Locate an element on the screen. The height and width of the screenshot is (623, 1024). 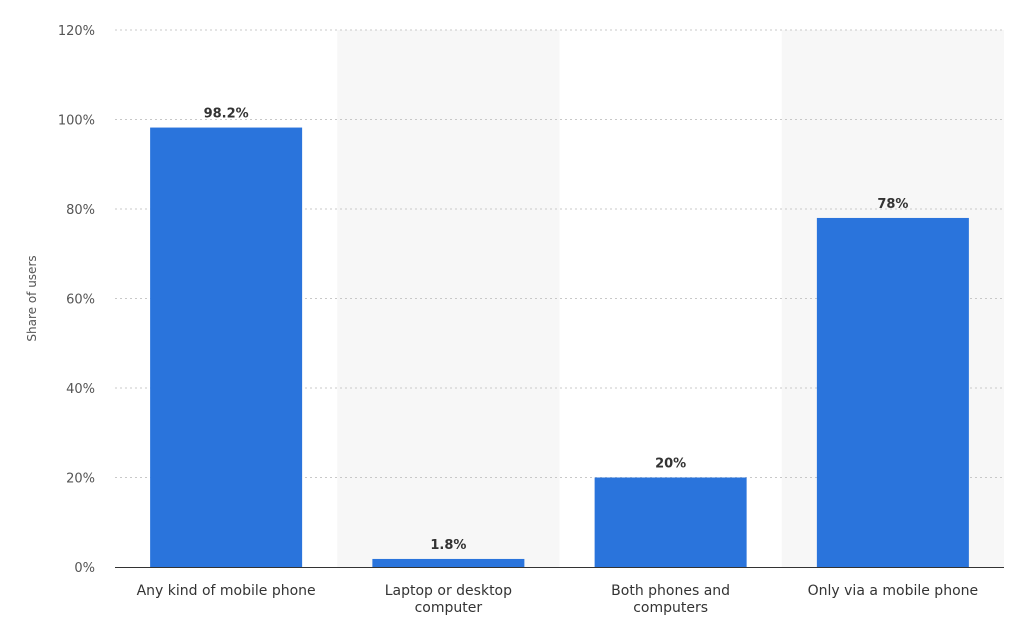
x-tick-label: Laptop or desktop computer is located at coordinates (448, 599).